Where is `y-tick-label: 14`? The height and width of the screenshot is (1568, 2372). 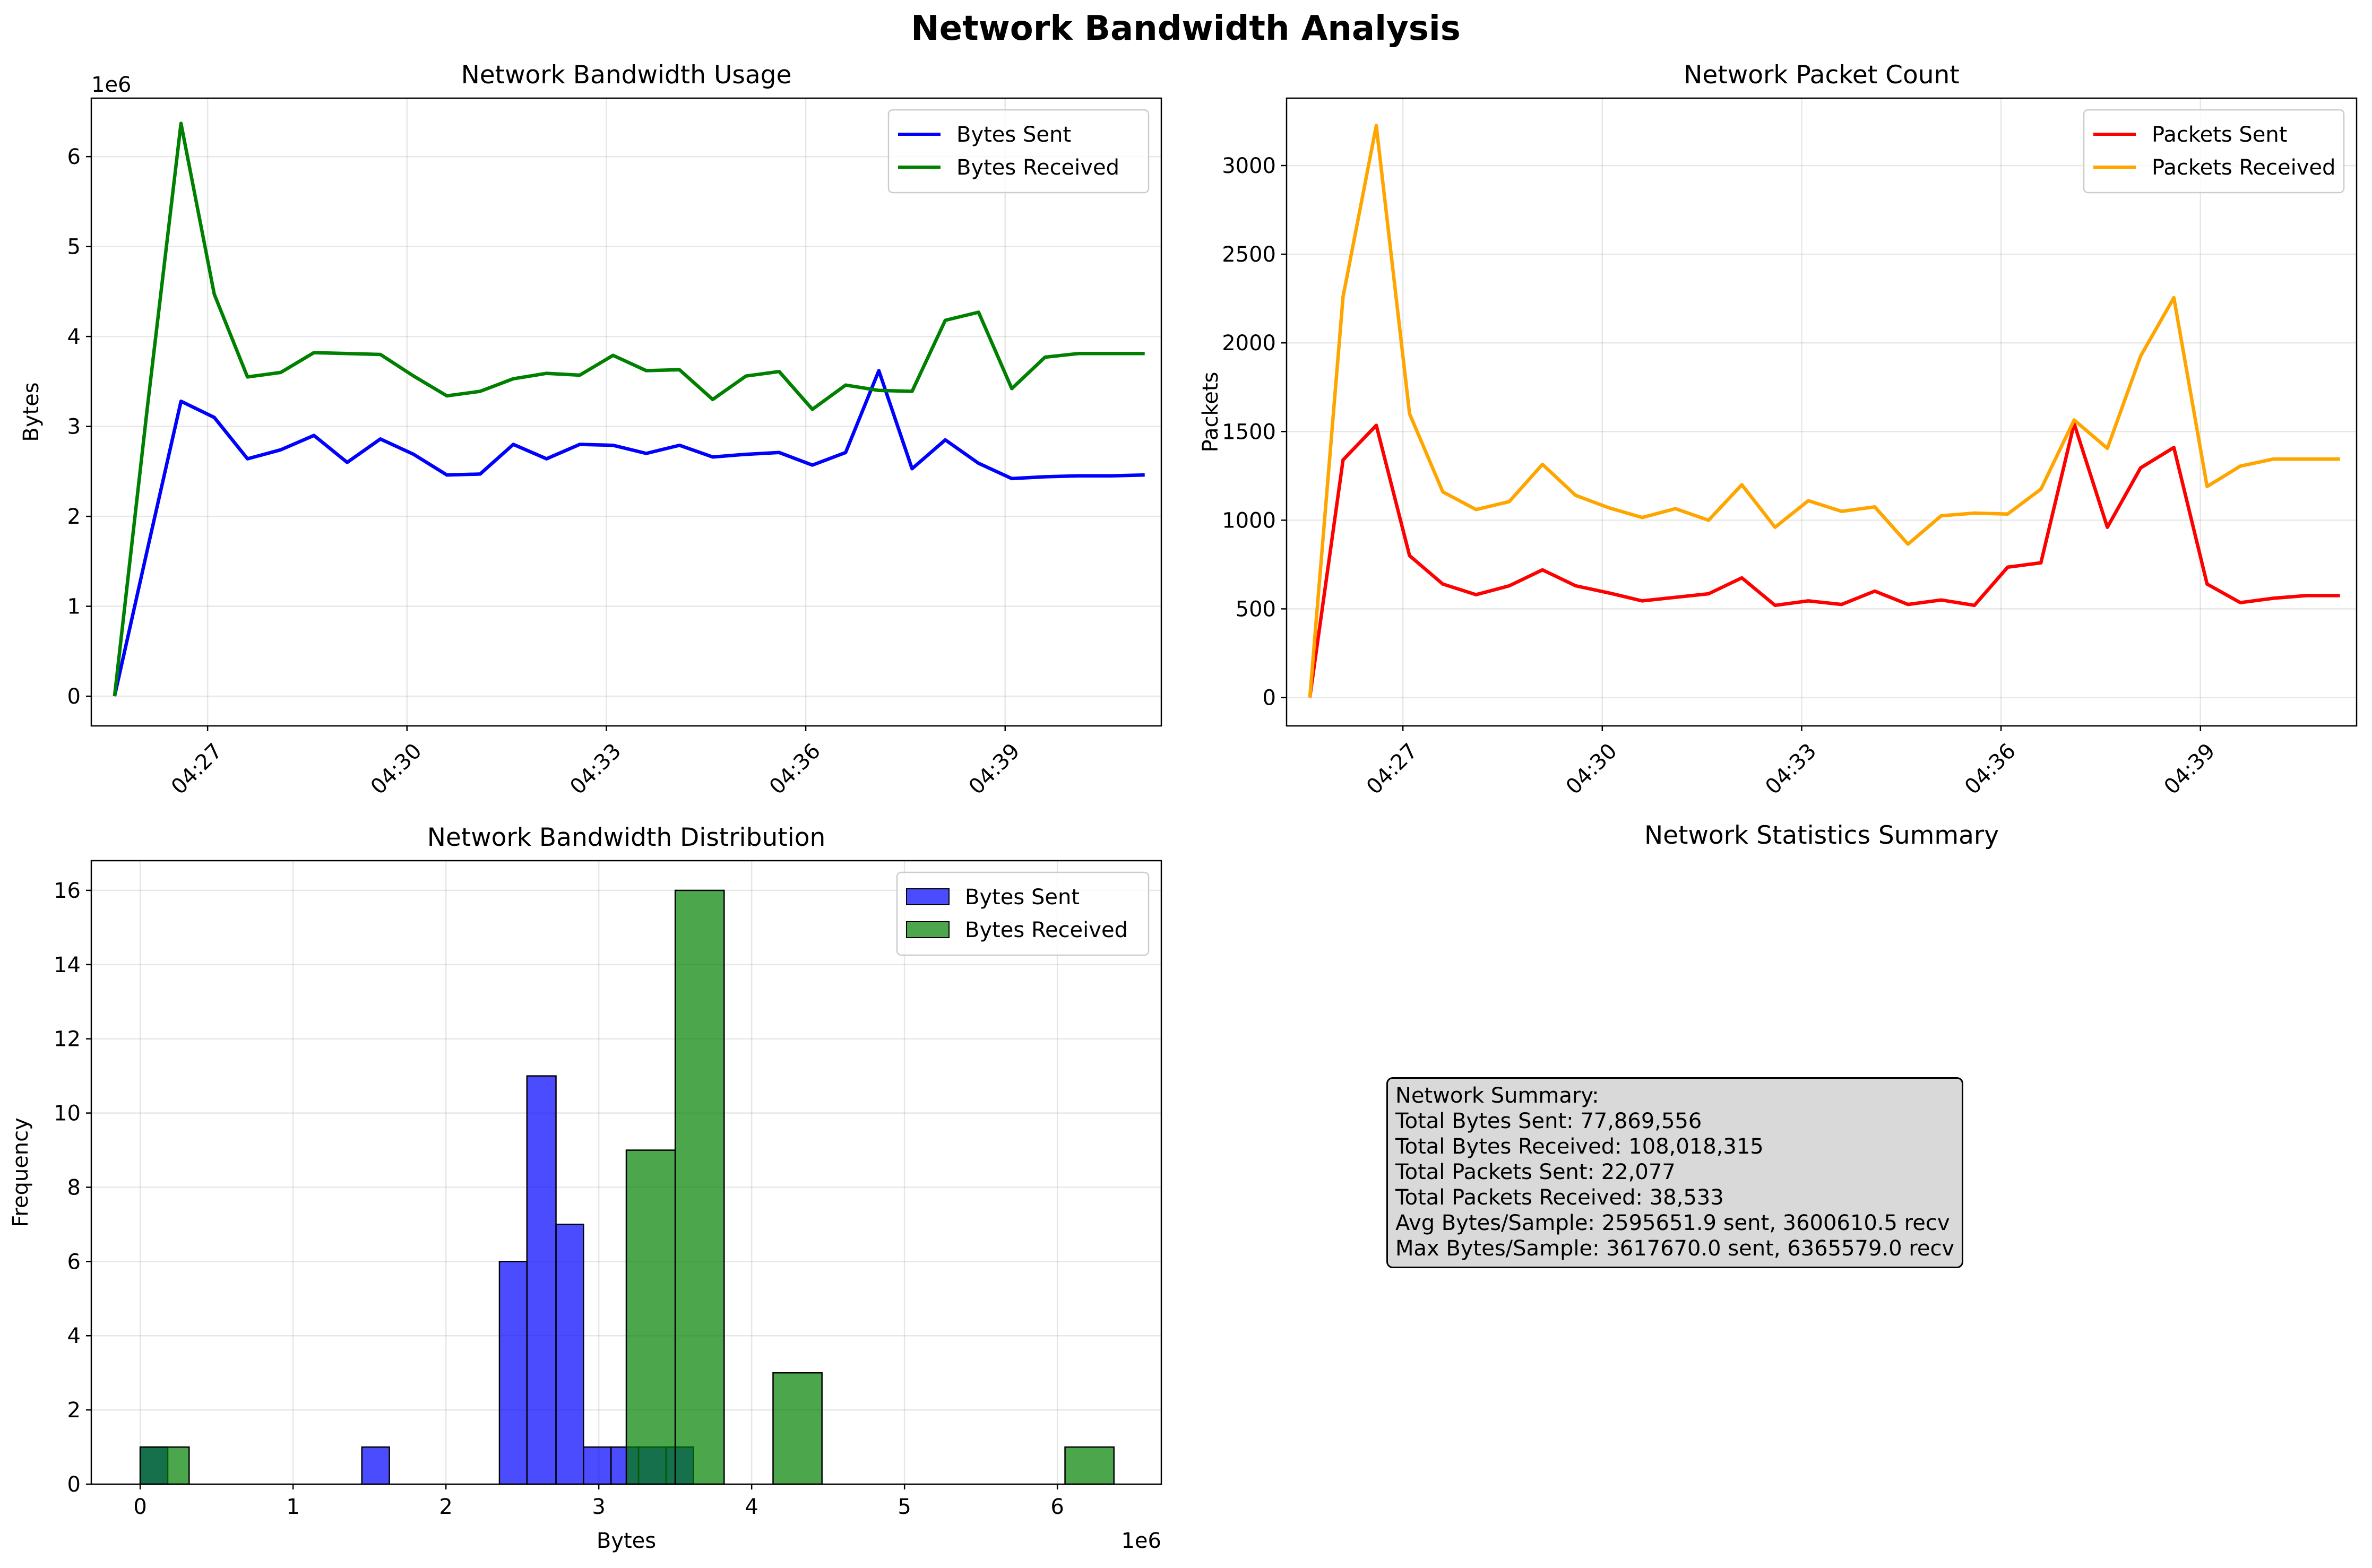
y-tick-label: 14 is located at coordinates (67, 965).